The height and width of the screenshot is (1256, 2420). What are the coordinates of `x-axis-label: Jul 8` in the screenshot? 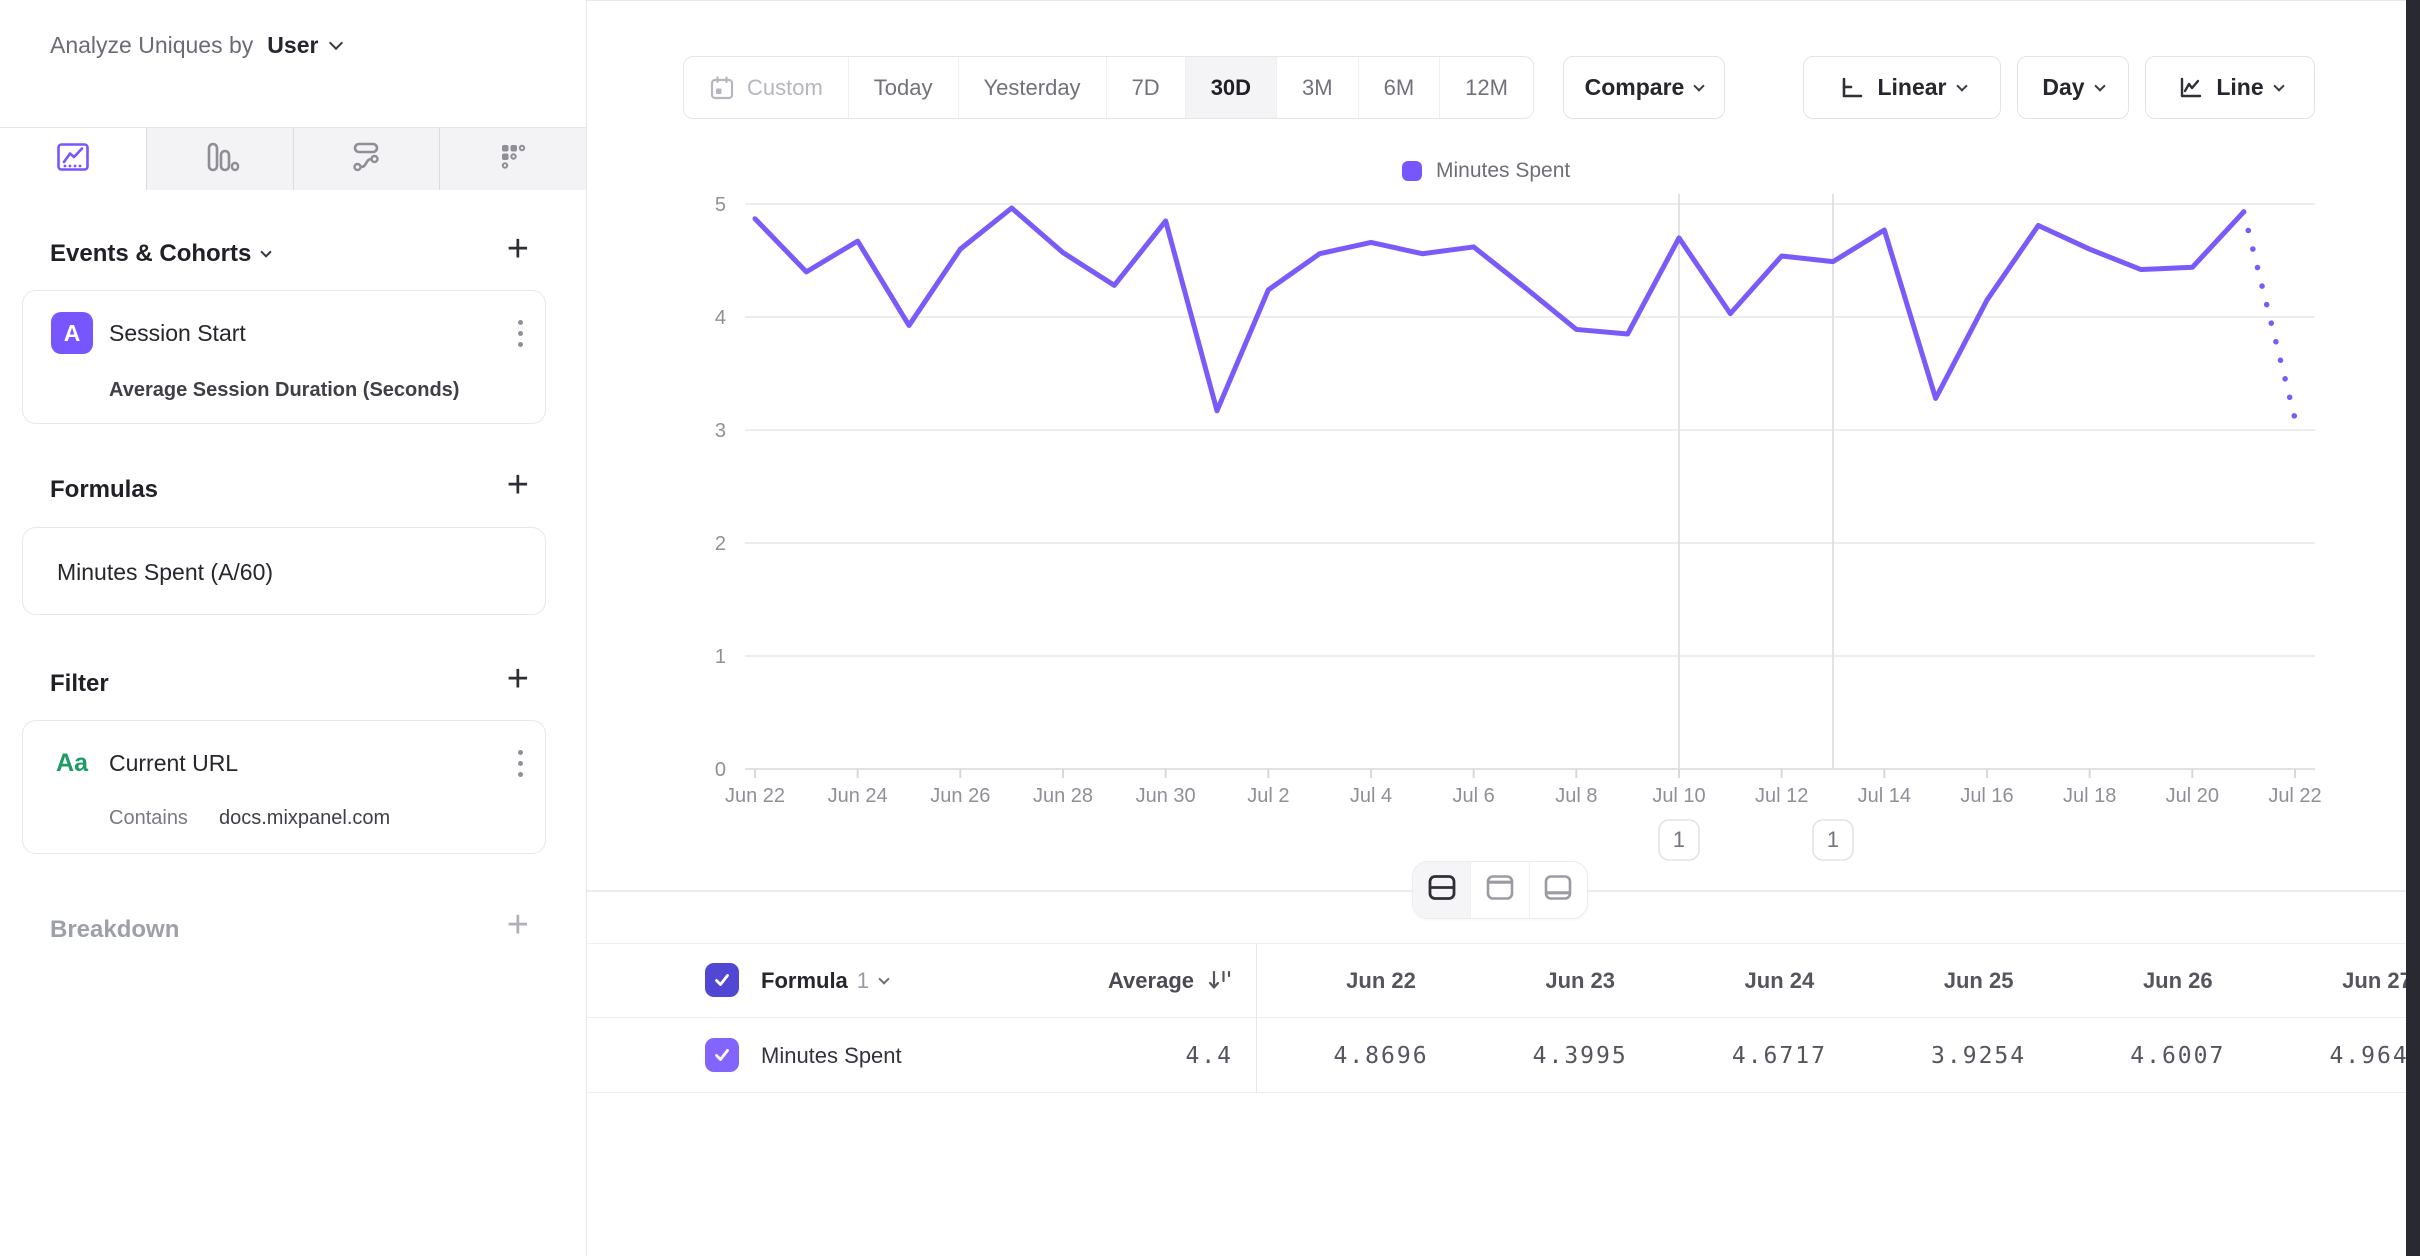 It's located at (1576, 796).